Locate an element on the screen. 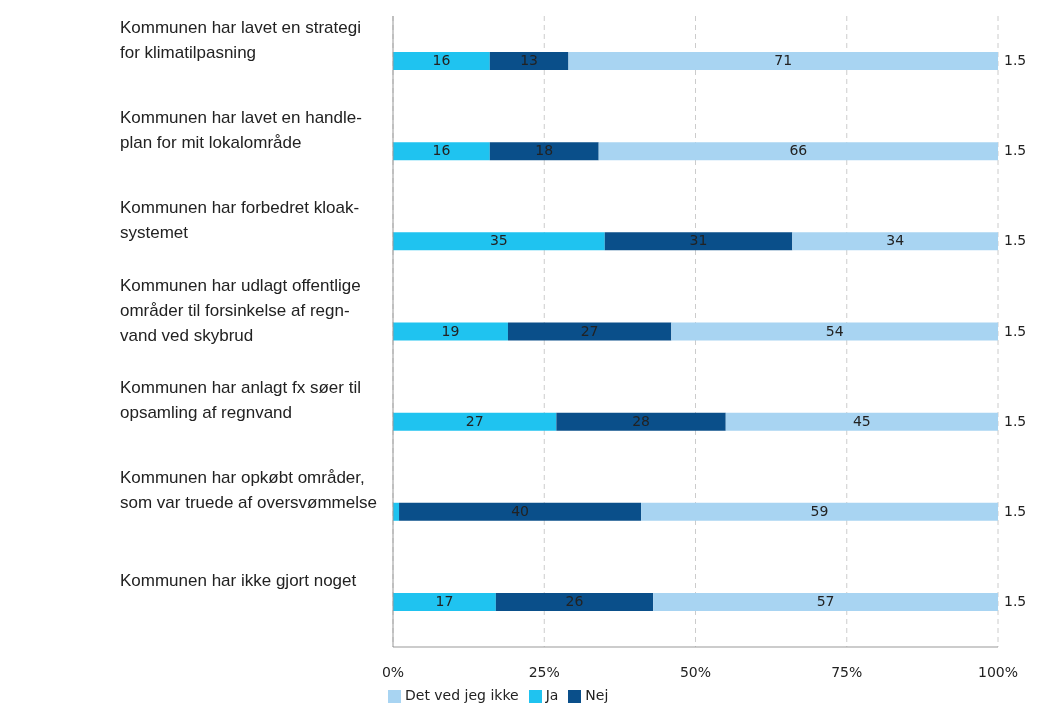  y-tick-label: Kommunen har lavet en strategi for klimatilpasning is located at coordinates (240, 40).